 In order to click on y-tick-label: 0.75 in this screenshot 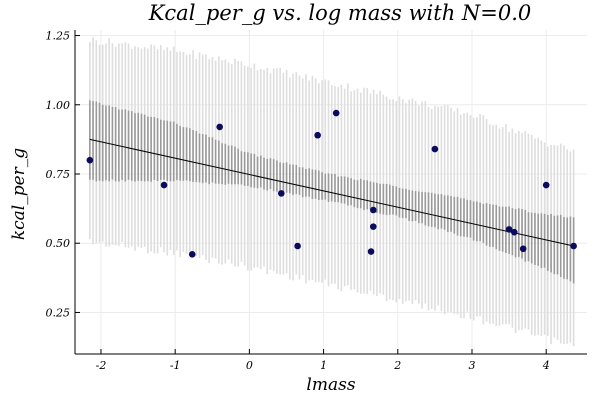, I will do `click(58, 174)`.